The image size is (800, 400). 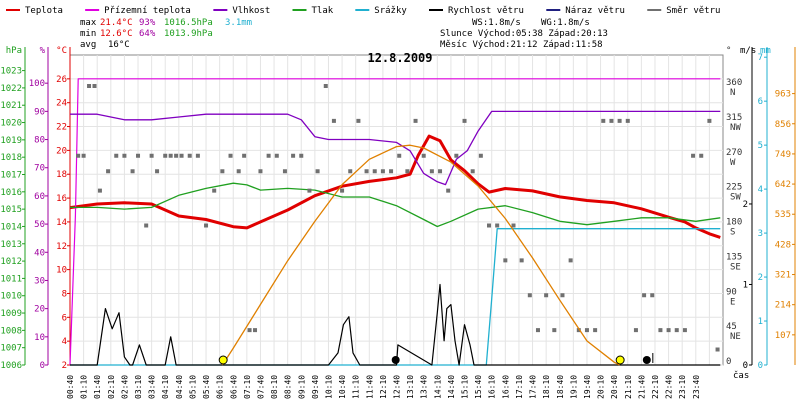 I want to click on tick-label-ms: 1, so click(x=745, y=285).